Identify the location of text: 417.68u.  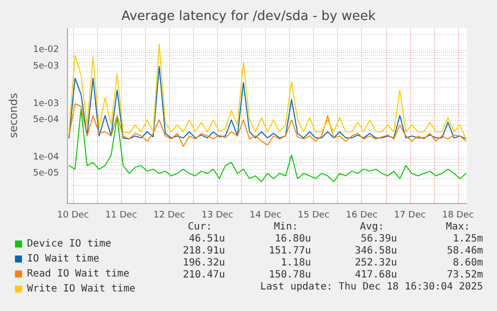
(375, 275).